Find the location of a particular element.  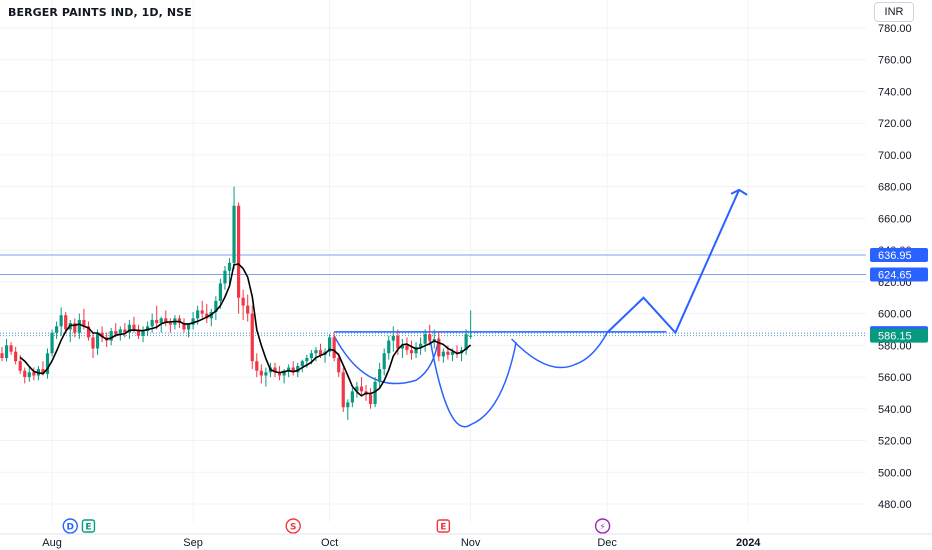

time-axis: Aug Sep Oct Nov Dec 2024 is located at coordinates (466, 541).